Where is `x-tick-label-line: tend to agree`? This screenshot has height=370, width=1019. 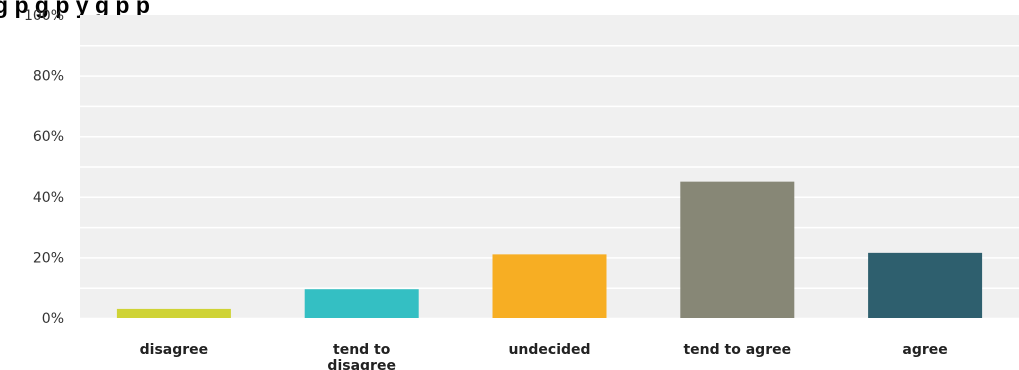
x-tick-label-line: tend to agree is located at coordinates (737, 350).